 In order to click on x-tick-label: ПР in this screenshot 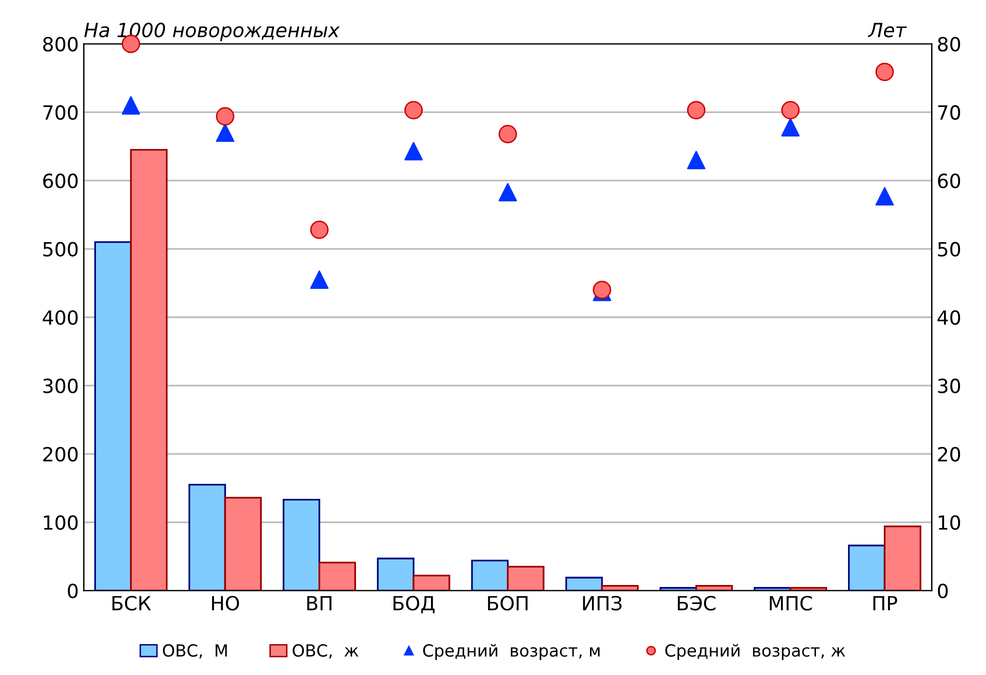, I will do `click(885, 603)`.